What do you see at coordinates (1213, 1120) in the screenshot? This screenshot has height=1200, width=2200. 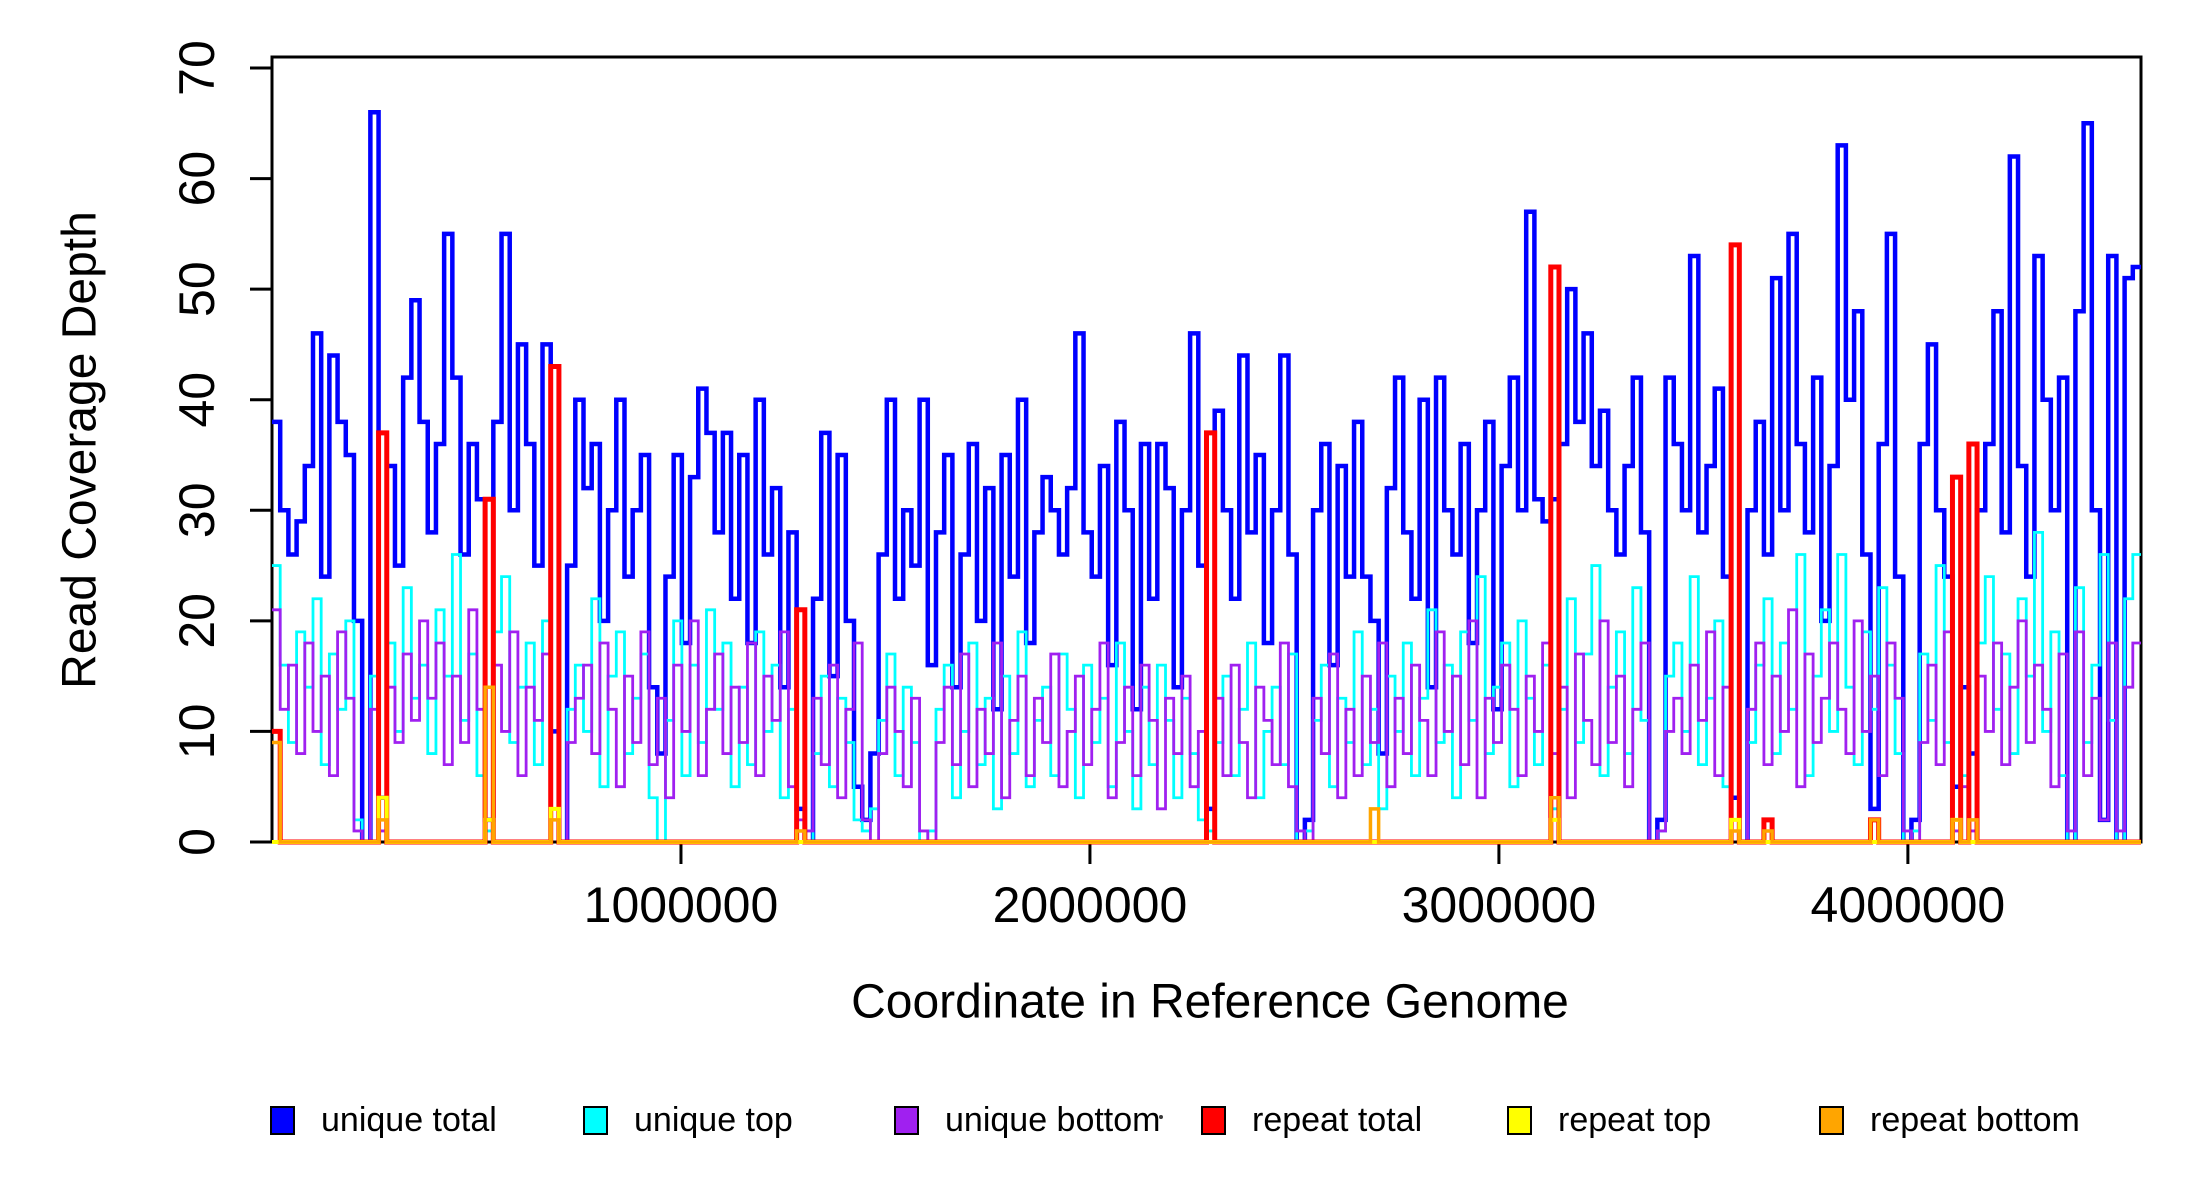 I see `legend-swatch-repeat-total` at bounding box center [1213, 1120].